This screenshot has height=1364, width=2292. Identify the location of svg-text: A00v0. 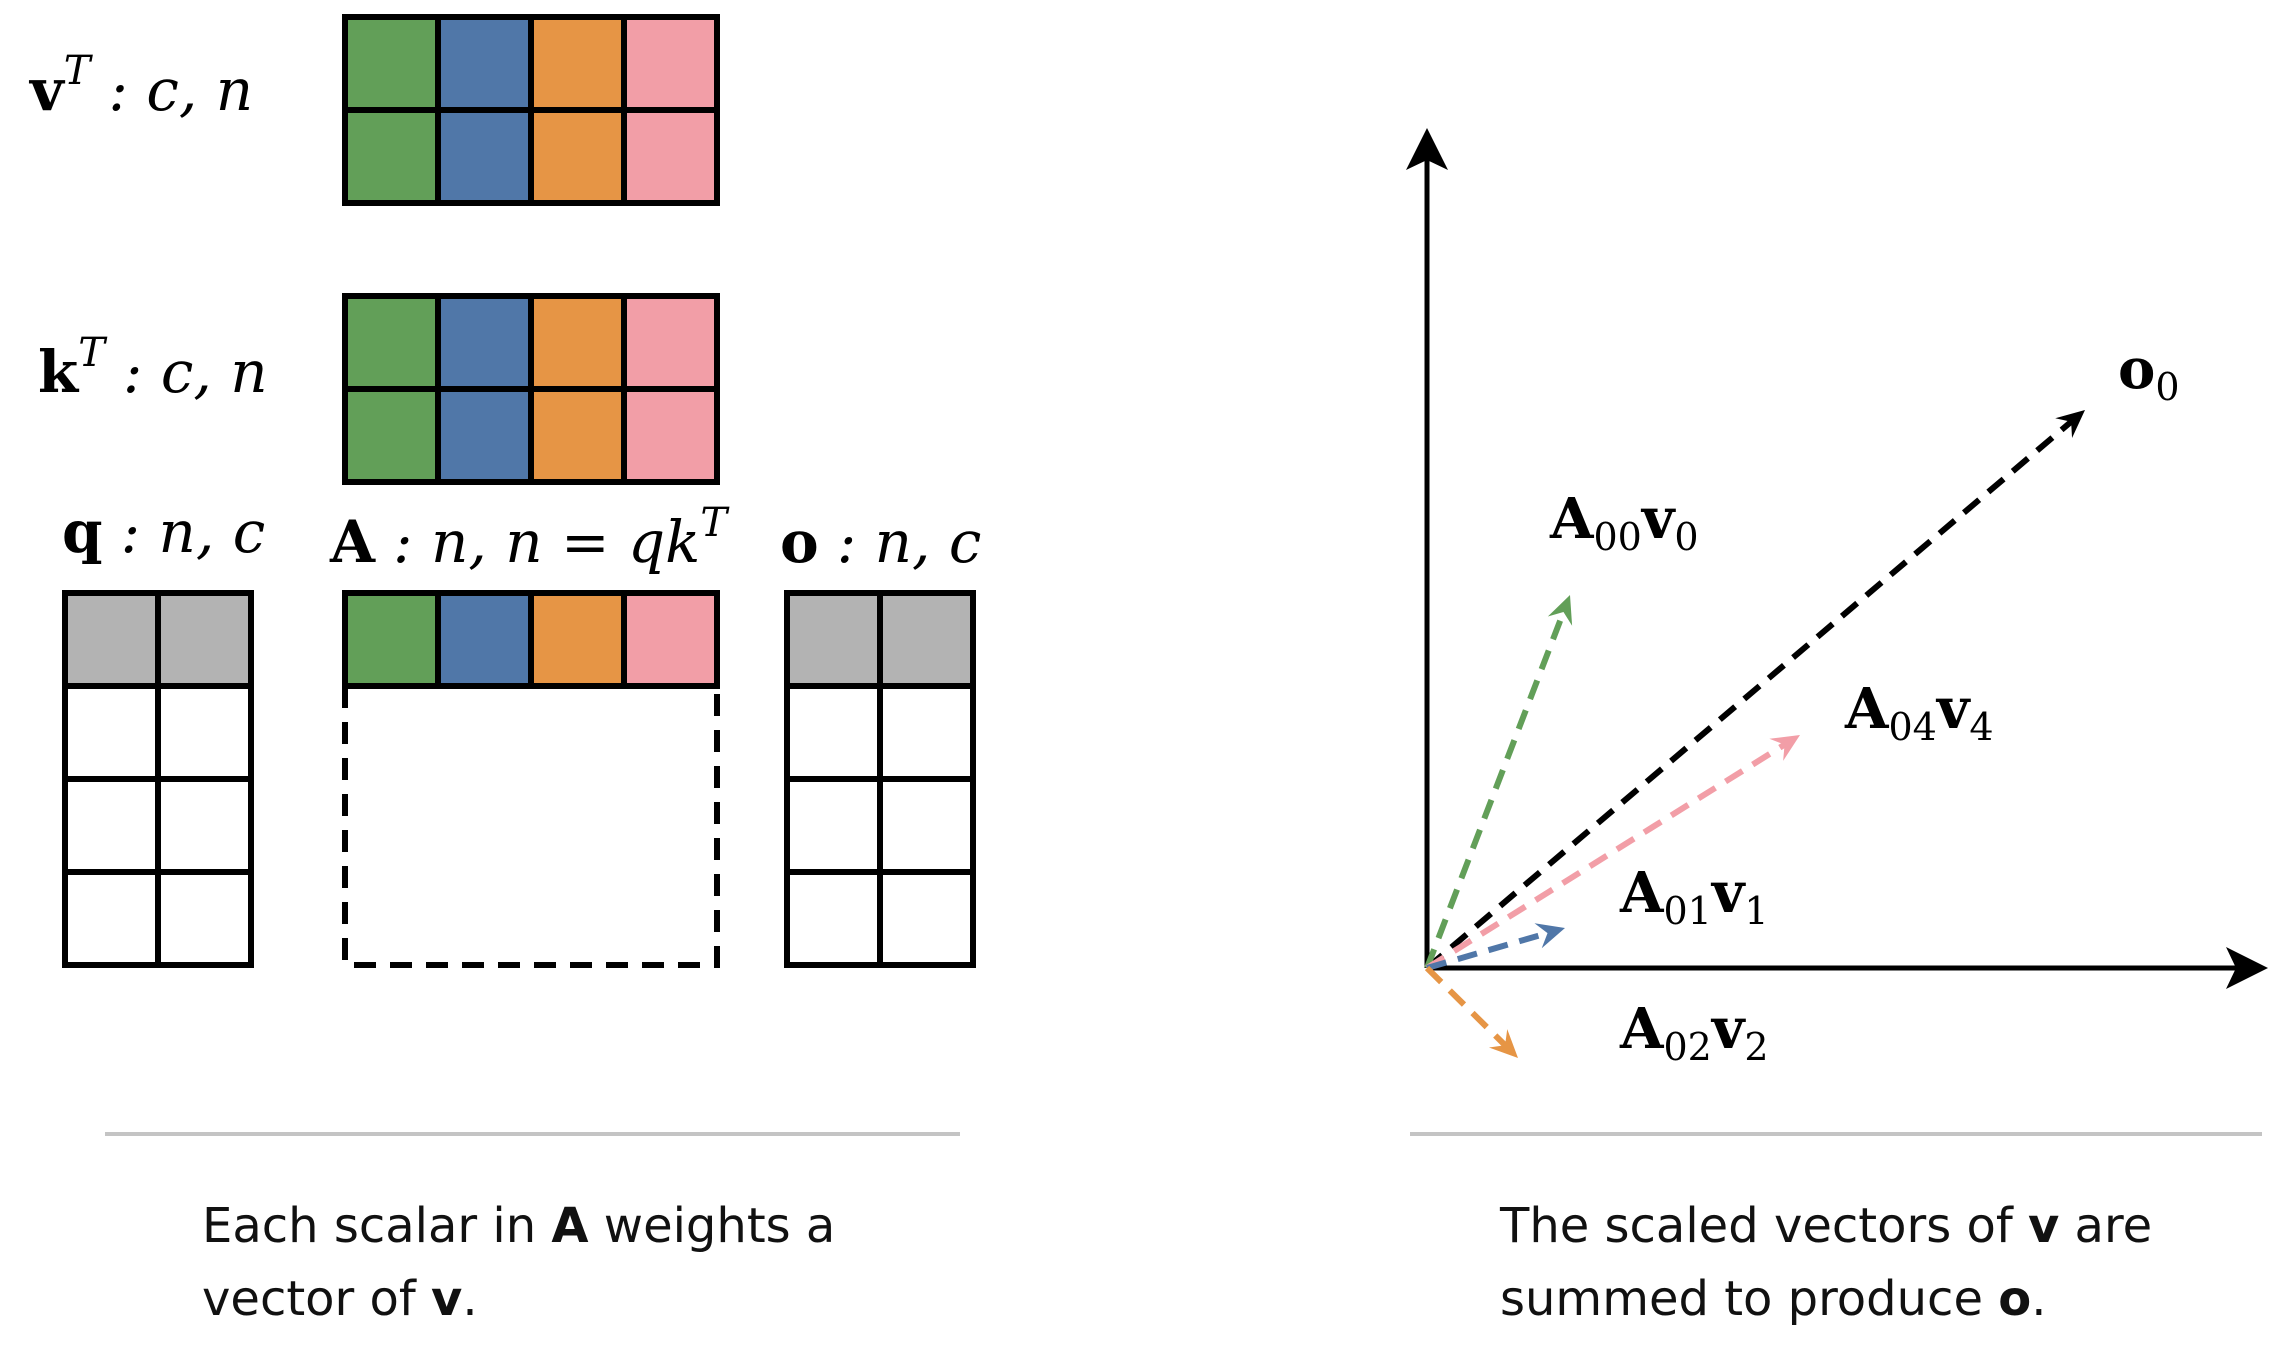
(1624, 522).